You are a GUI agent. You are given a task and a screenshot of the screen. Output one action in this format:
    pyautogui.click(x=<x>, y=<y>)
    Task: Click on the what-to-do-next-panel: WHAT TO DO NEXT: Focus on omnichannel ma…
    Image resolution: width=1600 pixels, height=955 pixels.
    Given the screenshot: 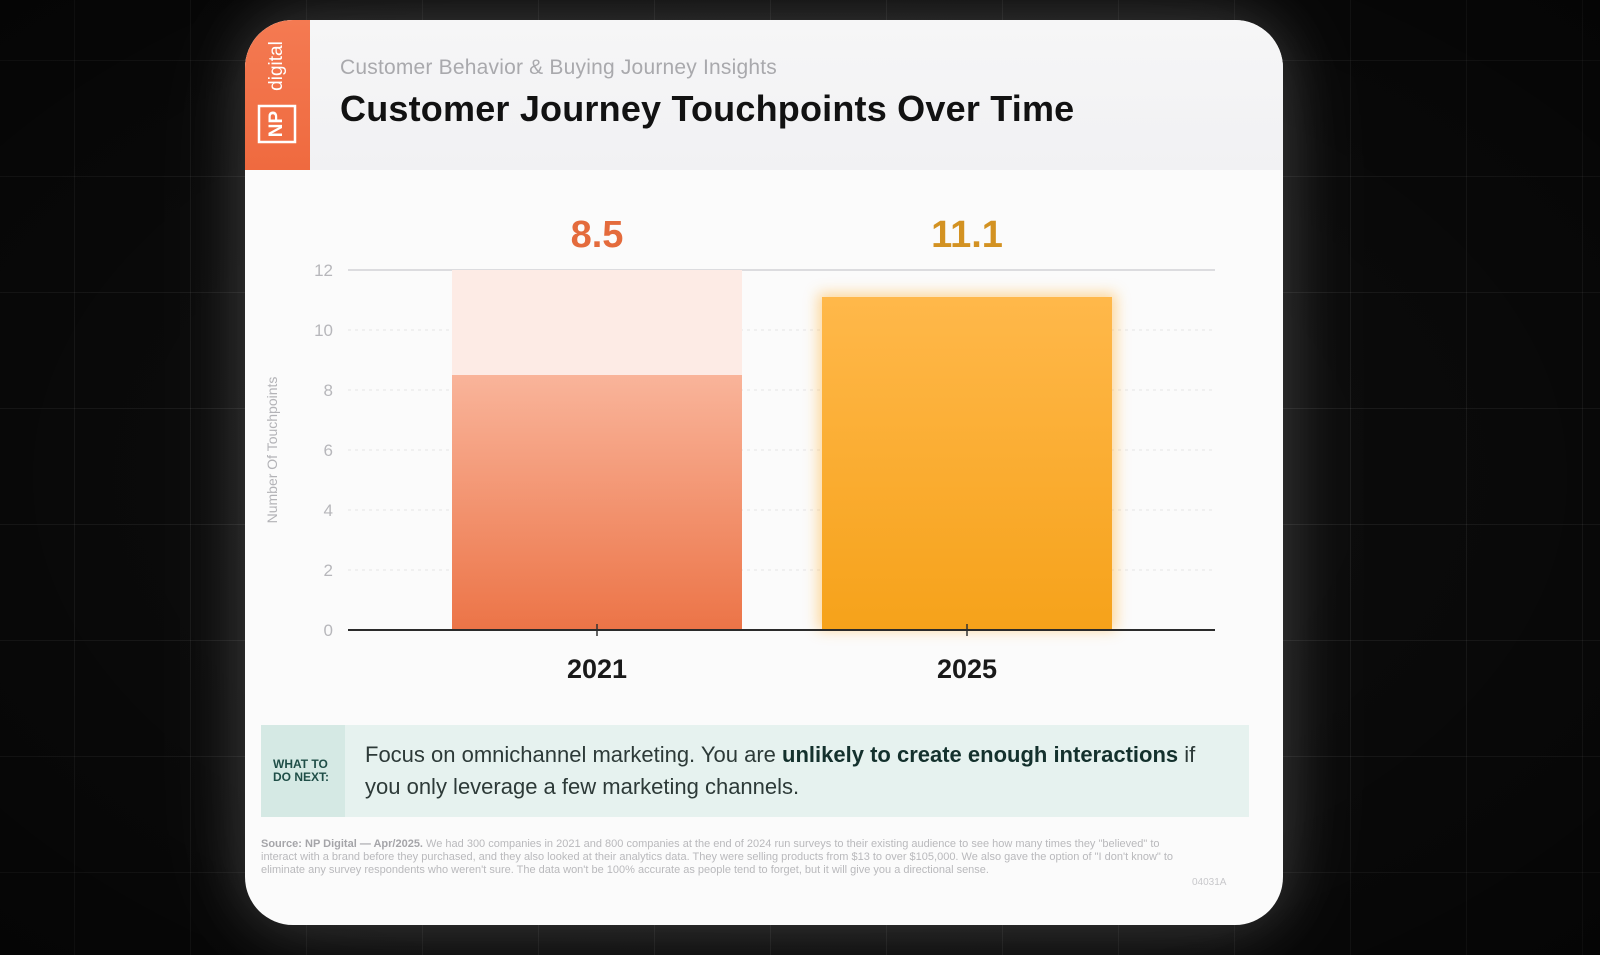 What is the action you would take?
    pyautogui.click(x=755, y=771)
    